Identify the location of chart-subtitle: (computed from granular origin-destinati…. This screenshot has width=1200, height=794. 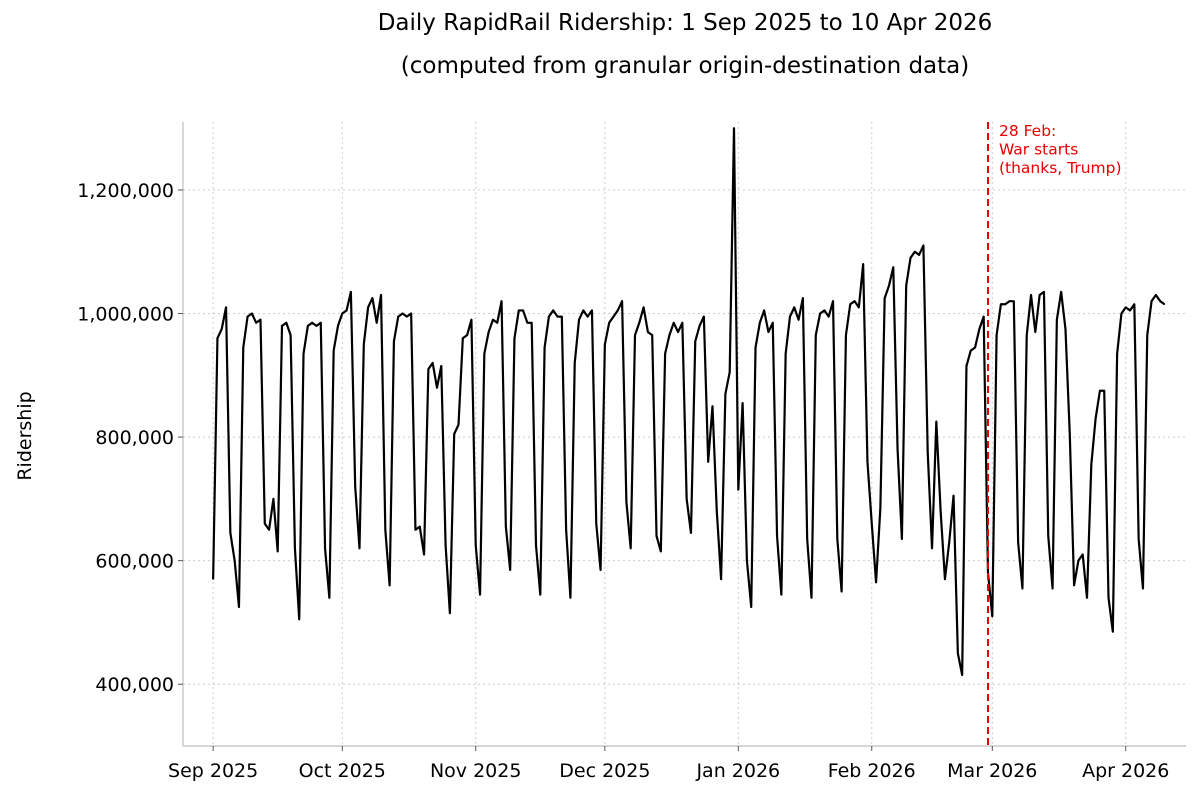
(685, 66).